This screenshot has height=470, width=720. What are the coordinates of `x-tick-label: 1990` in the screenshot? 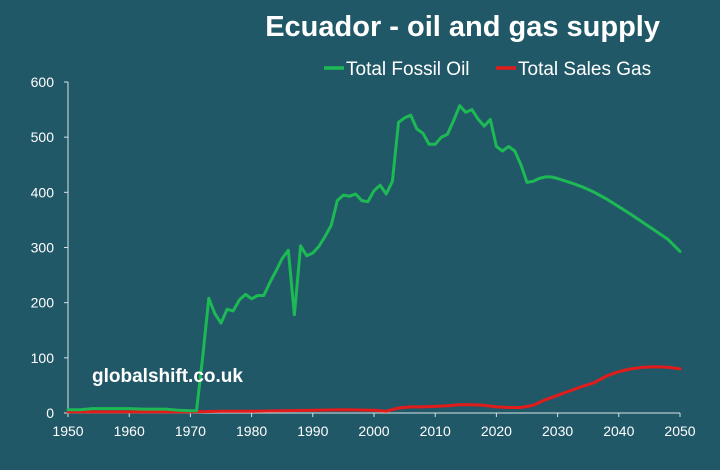 It's located at (312, 431).